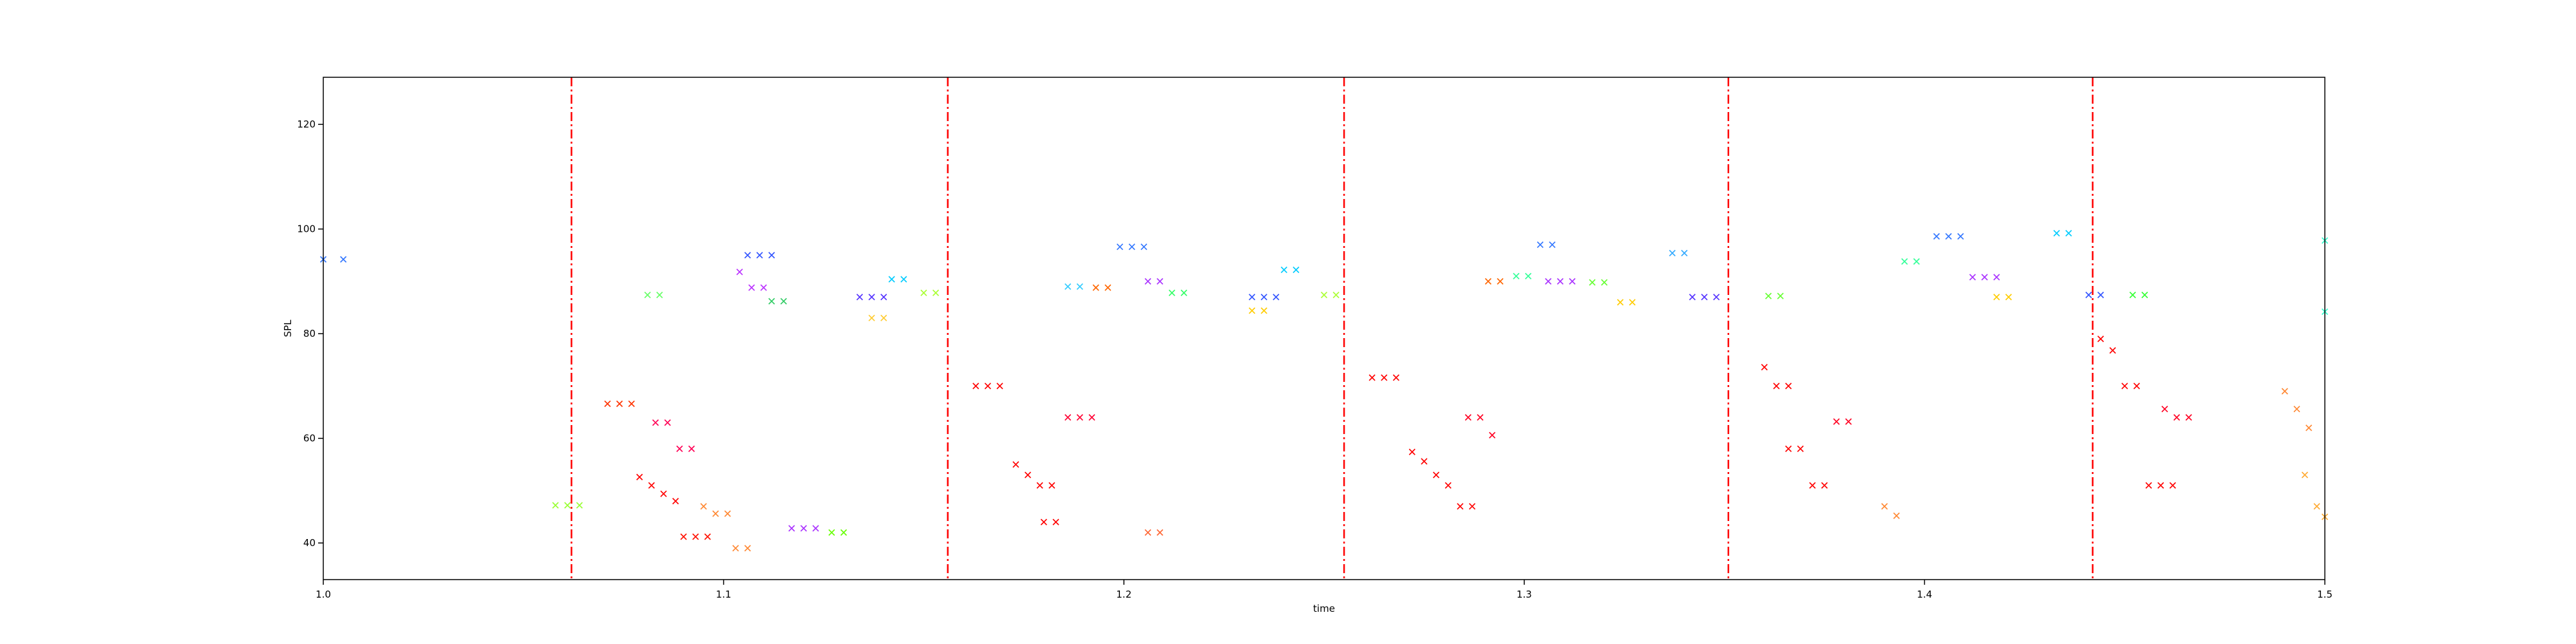 The width and height of the screenshot is (2576, 644). I want to click on x-tick-label: 1.3, so click(1525, 594).